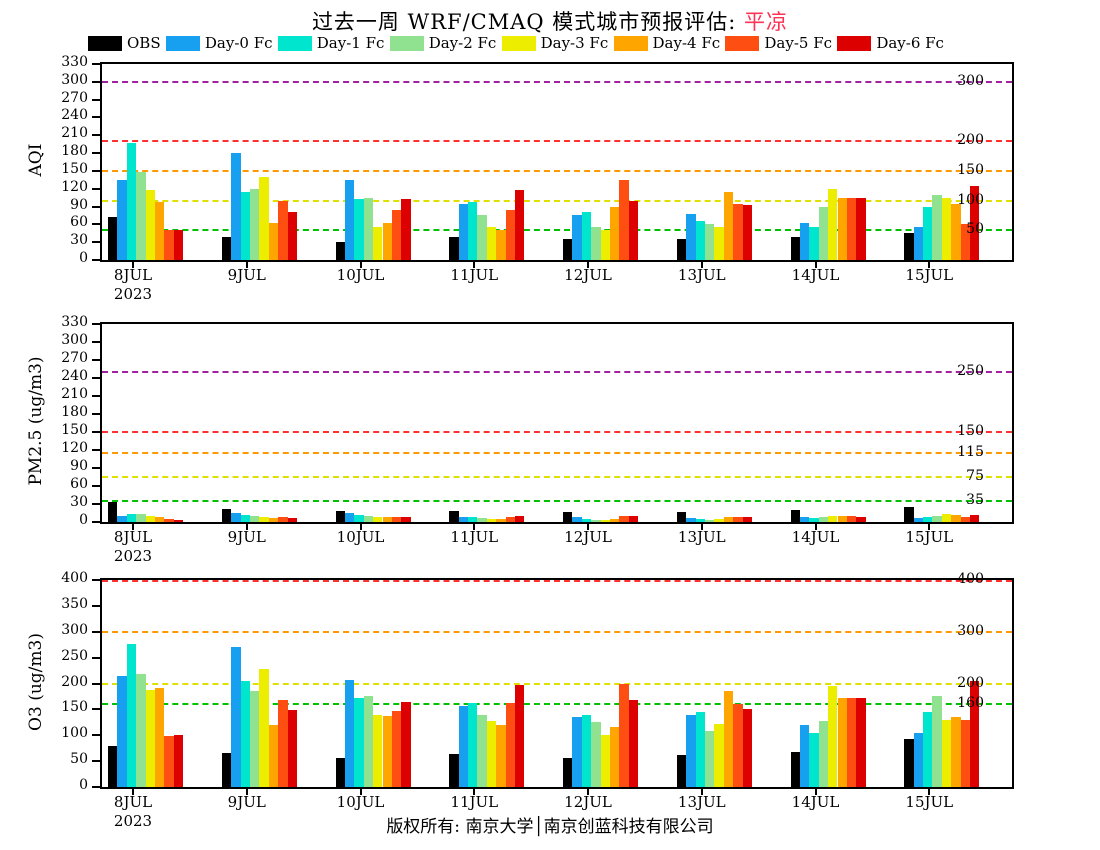 This screenshot has height=850, width=1100. Describe the element at coordinates (74, 412) in the screenshot. I see `pm25-ytick-label: 180` at that location.